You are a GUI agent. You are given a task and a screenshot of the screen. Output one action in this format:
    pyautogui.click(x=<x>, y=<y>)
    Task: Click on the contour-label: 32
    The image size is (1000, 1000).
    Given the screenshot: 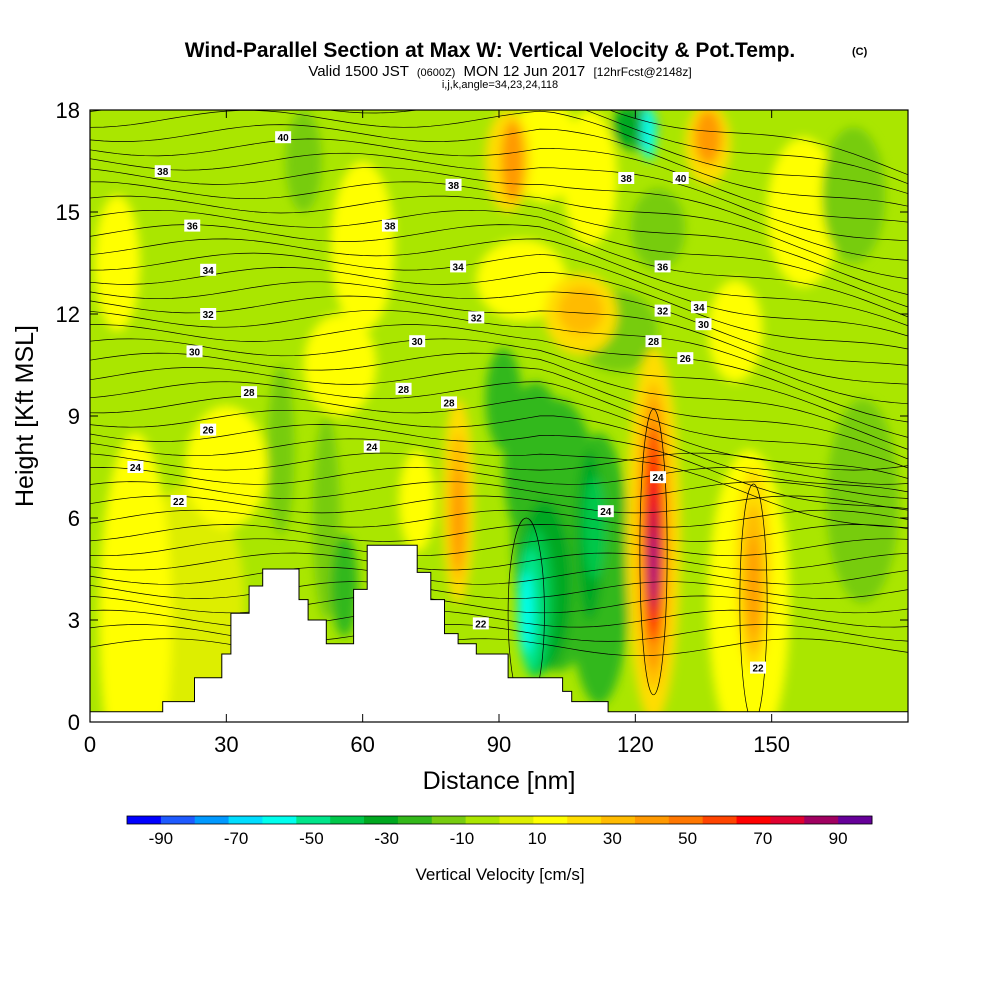 What is the action you would take?
    pyautogui.click(x=476, y=317)
    